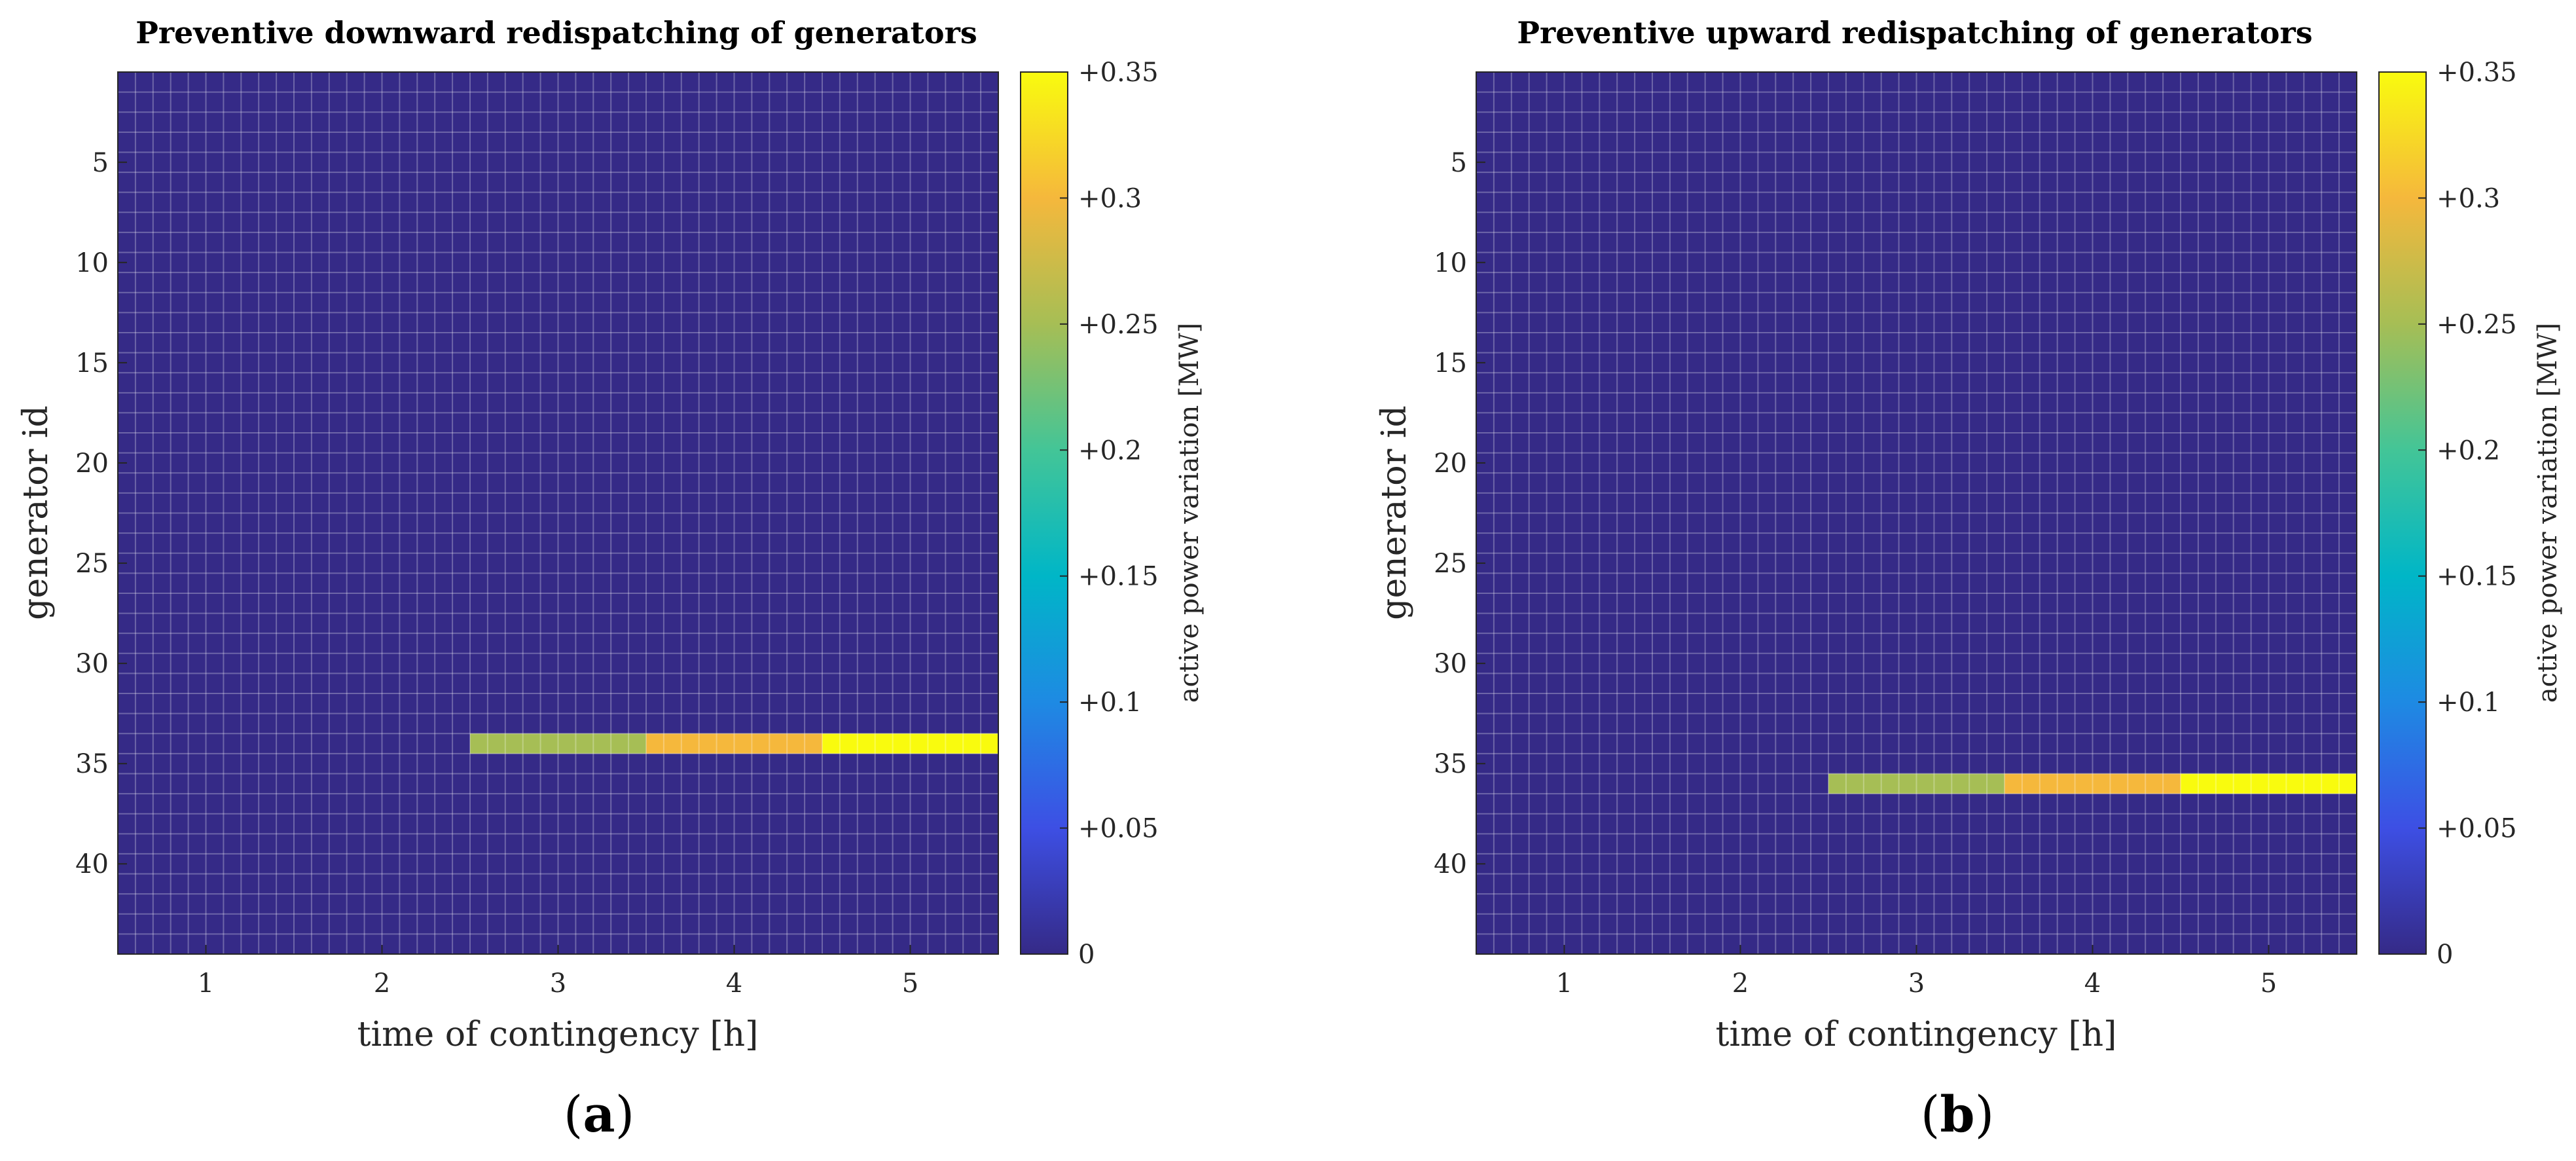  What do you see at coordinates (1394, 512) in the screenshot?
I see `y-axis-label: generator id` at bounding box center [1394, 512].